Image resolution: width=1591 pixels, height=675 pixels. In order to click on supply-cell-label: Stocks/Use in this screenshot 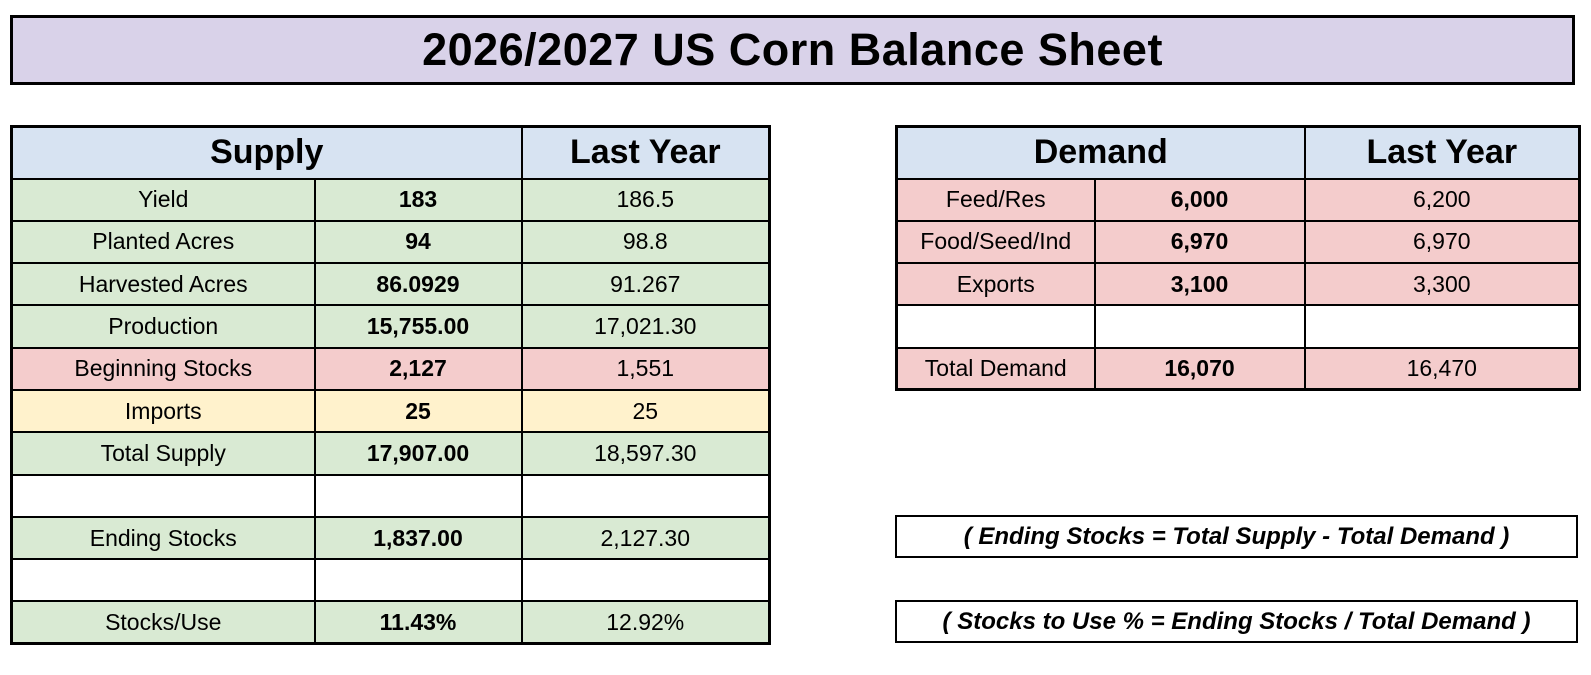, I will do `click(163, 622)`.